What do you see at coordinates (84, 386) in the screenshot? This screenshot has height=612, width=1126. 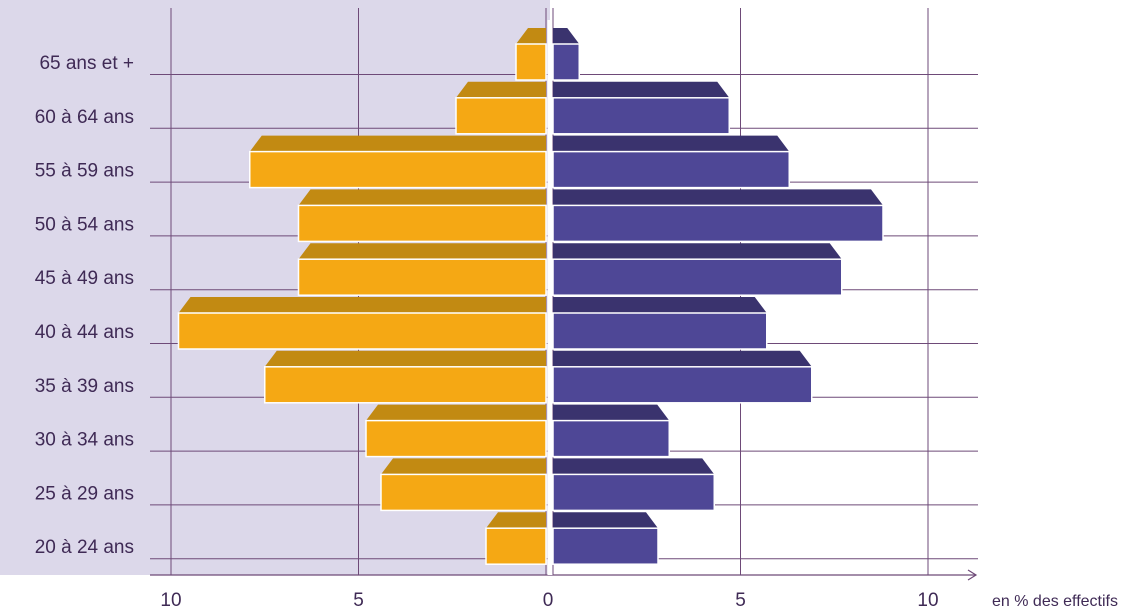 I see `category-label: 35 à 39 ans` at bounding box center [84, 386].